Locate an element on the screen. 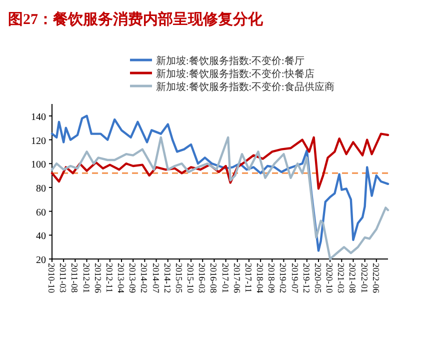  y-tick-label: 60 is located at coordinates (41, 212).